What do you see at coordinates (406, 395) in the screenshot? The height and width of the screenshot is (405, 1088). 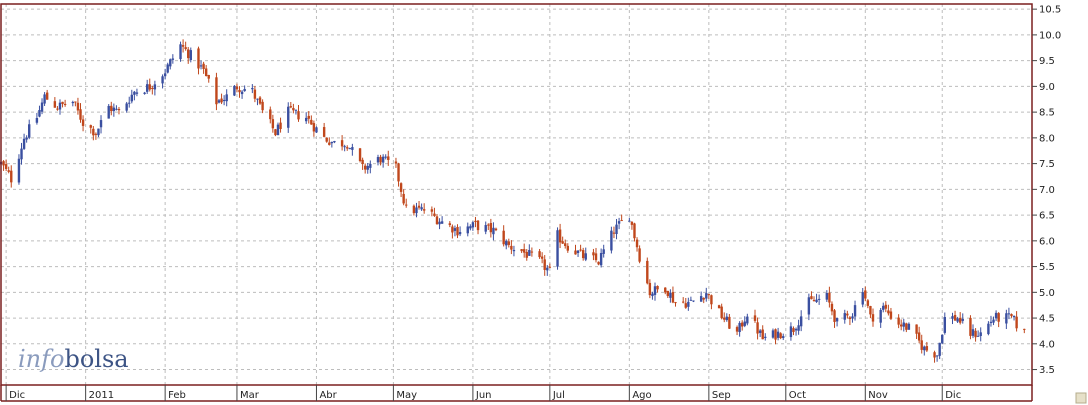 I see `x-tick-label: May` at bounding box center [406, 395].